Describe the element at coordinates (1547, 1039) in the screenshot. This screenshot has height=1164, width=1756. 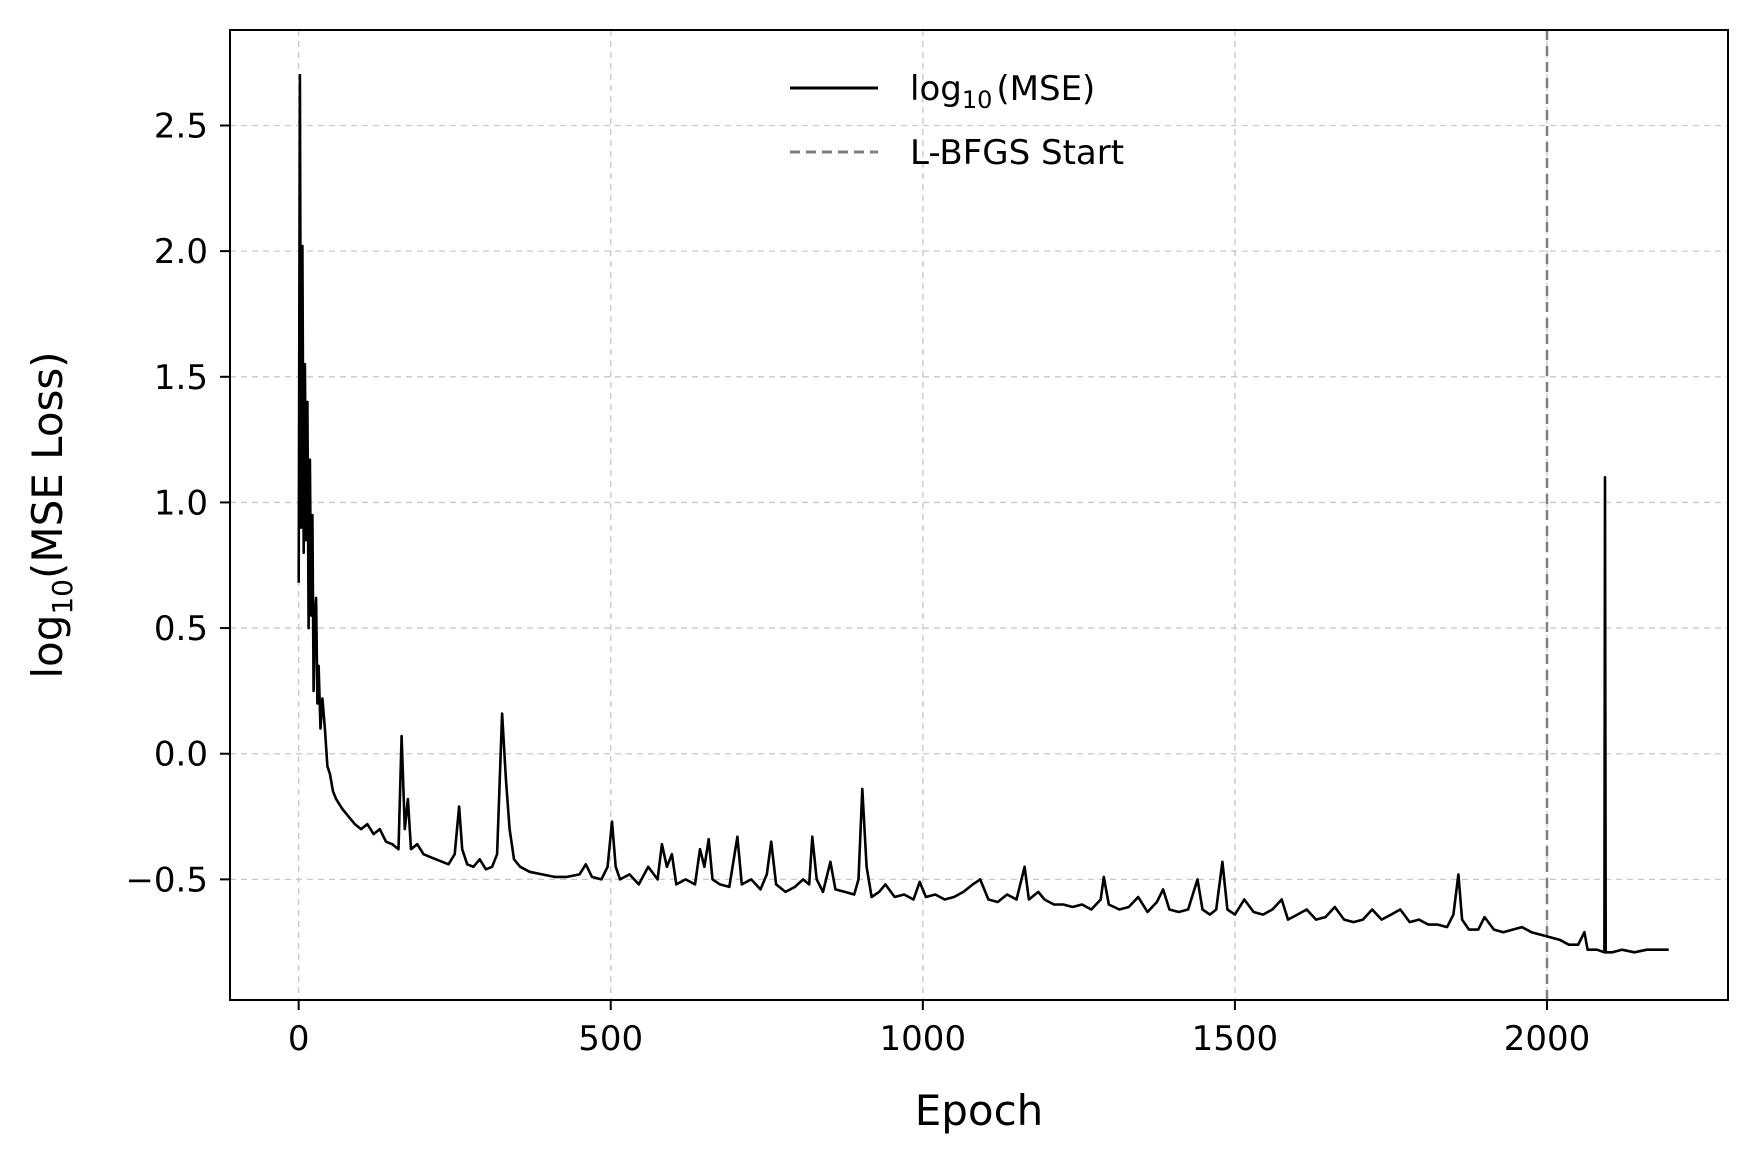
I see `x-tick-label: 2000` at that location.